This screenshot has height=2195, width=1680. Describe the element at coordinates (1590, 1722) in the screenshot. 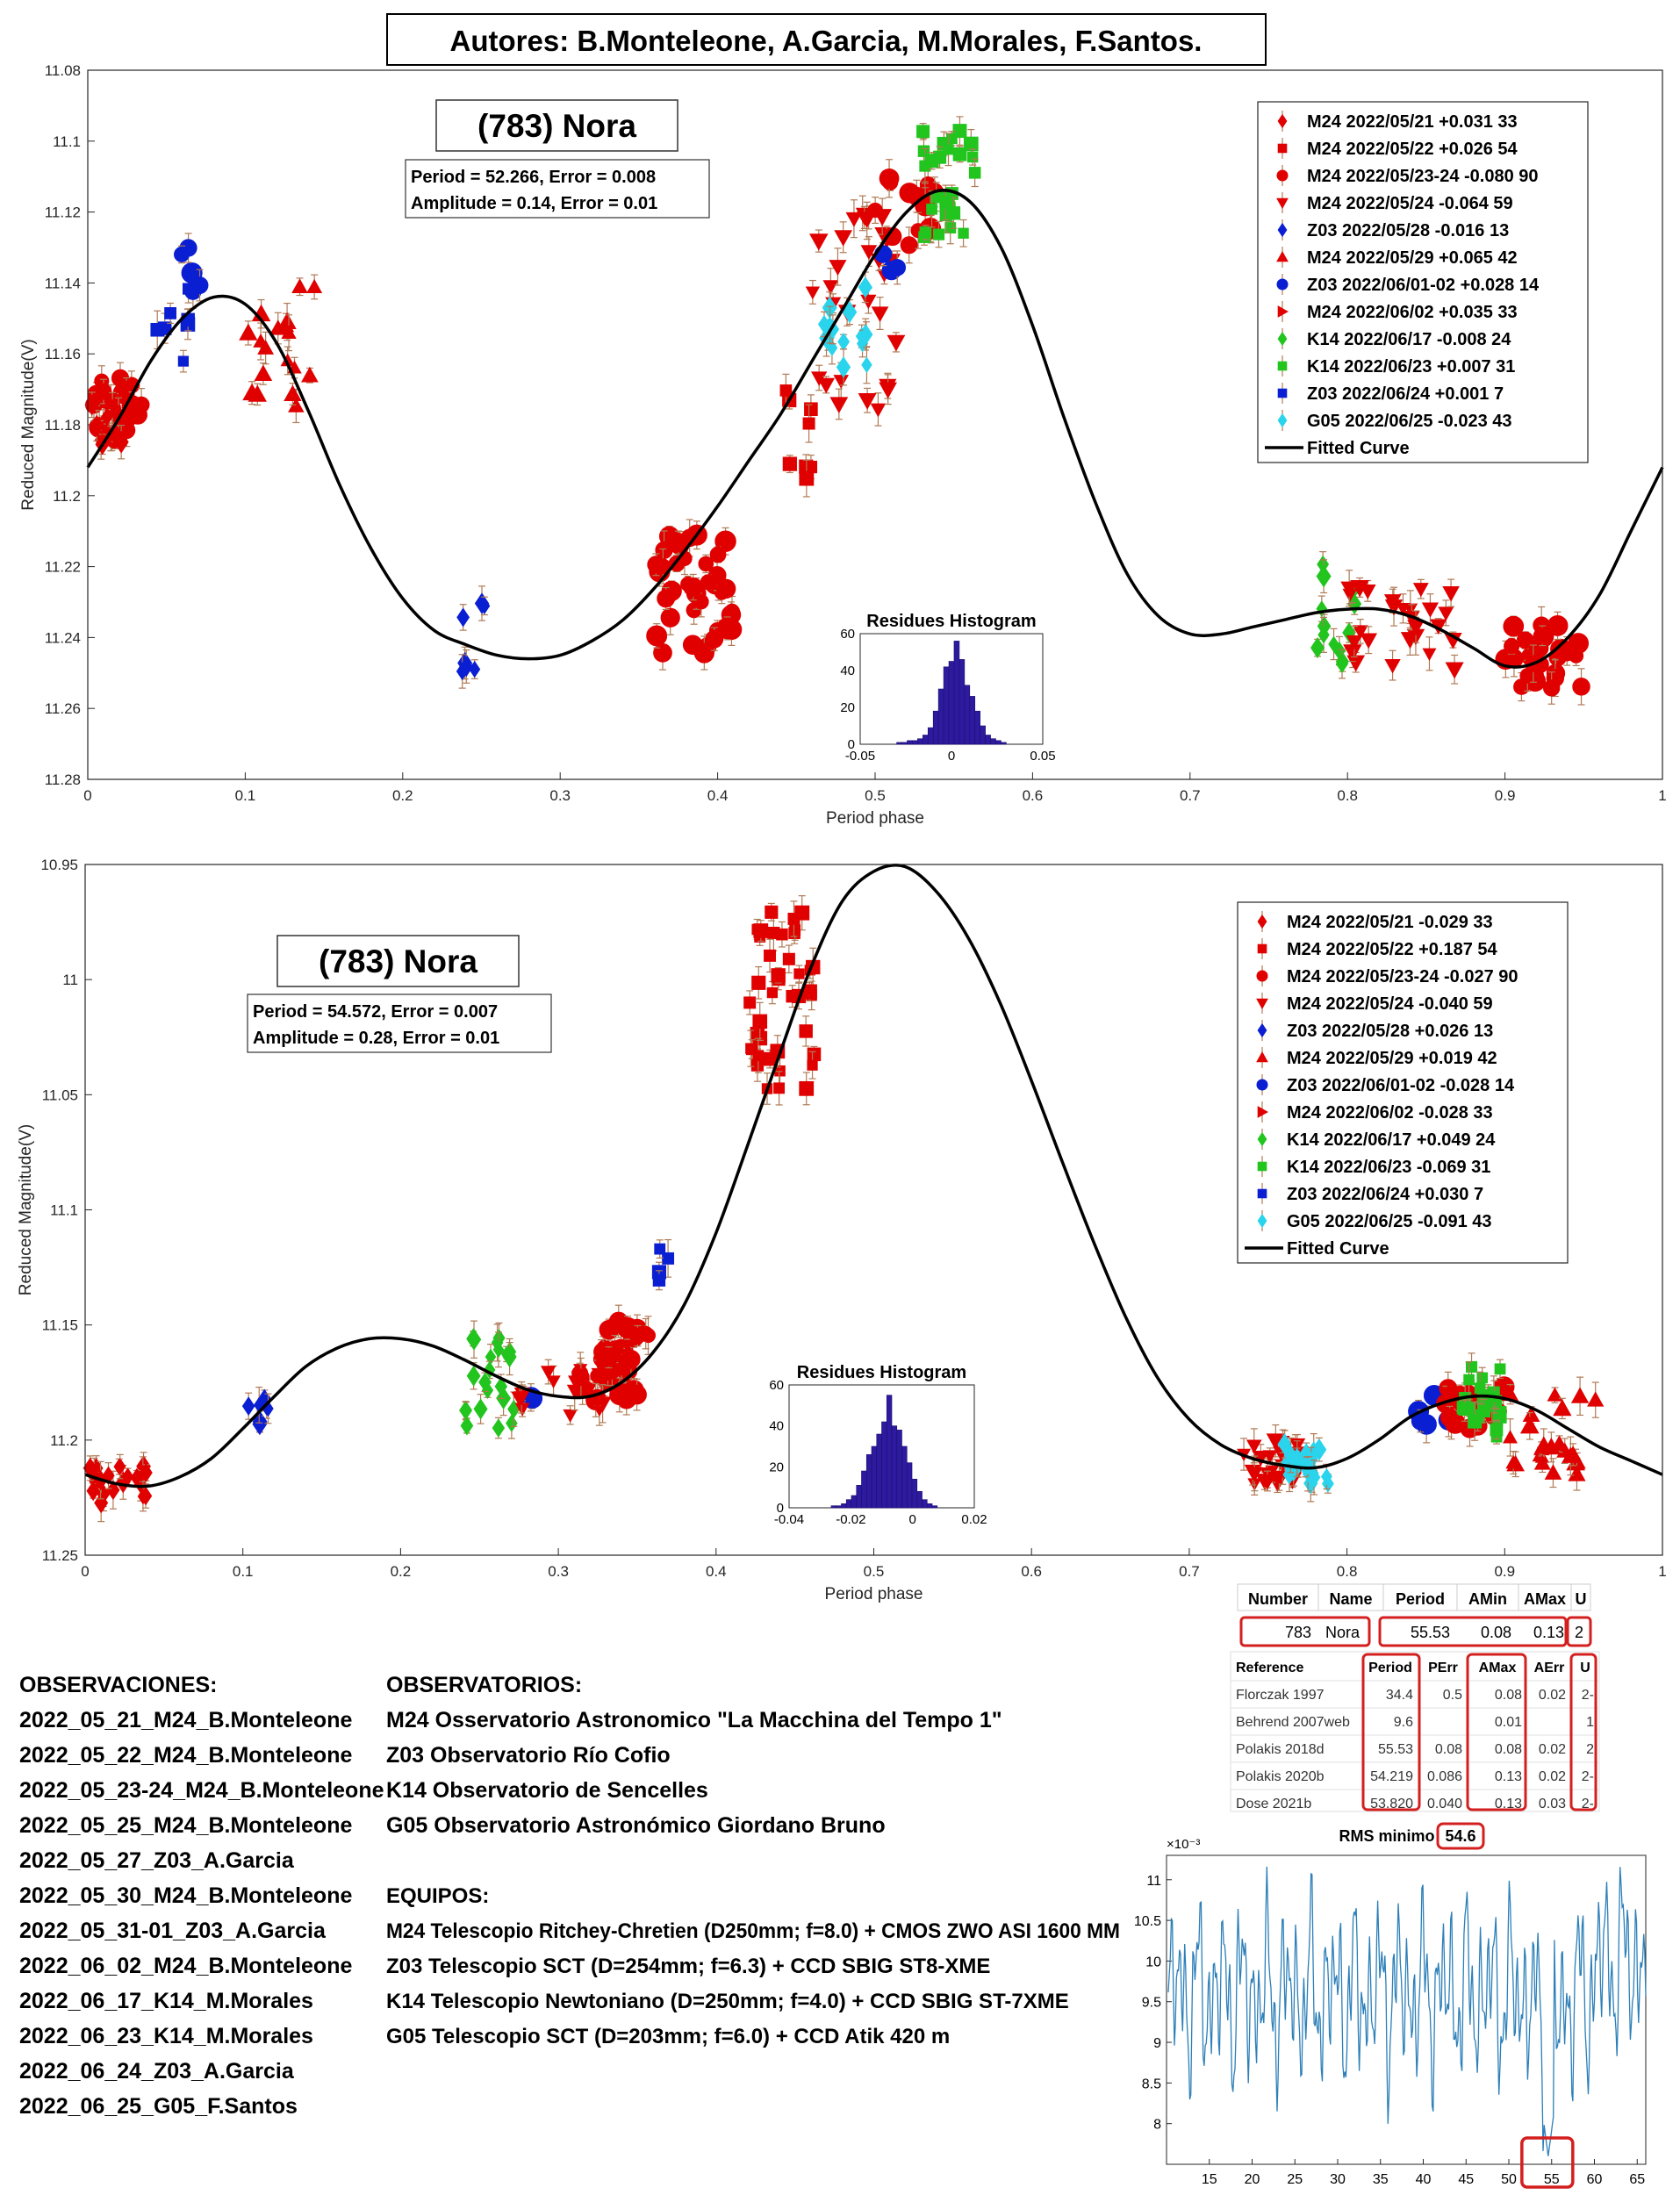

I see `reference-cell: 1` at that location.